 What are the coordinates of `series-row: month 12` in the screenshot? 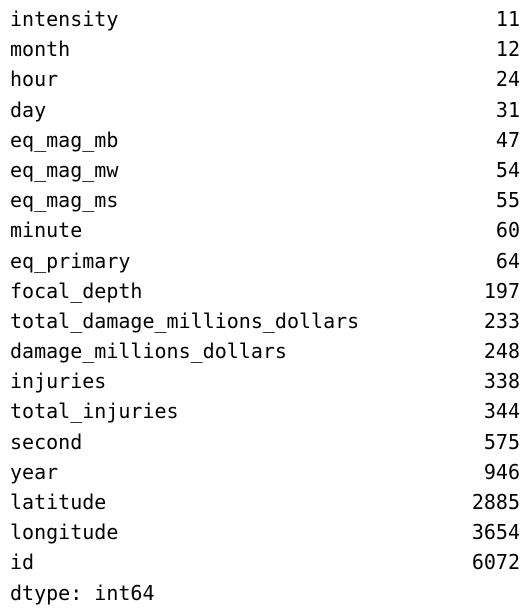 It's located at (265, 49).